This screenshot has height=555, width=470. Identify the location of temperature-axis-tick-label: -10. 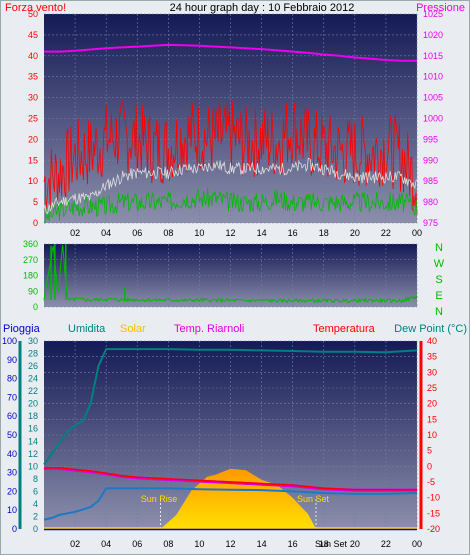
(433, 498).